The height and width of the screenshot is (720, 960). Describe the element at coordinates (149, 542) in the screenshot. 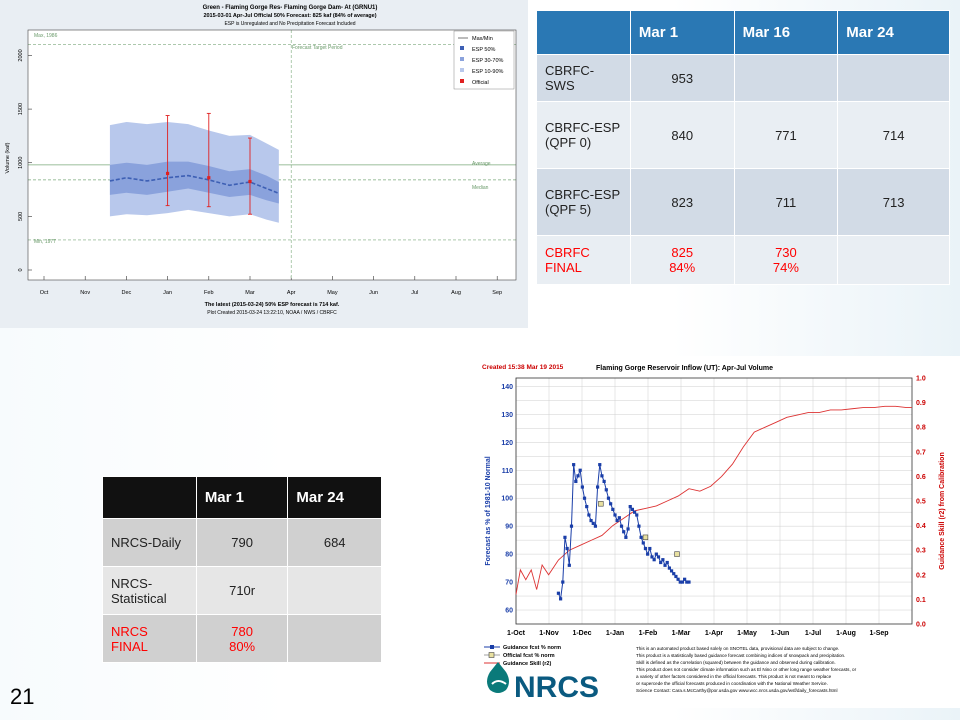

I see `row-label: NRCS-Daily` at that location.